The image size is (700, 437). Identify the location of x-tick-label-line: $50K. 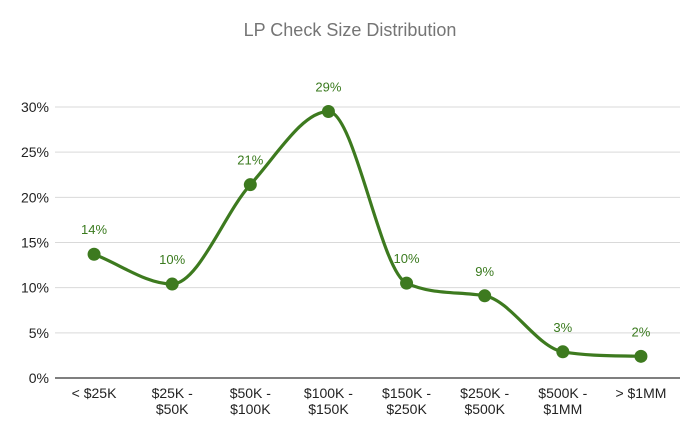
(172, 409).